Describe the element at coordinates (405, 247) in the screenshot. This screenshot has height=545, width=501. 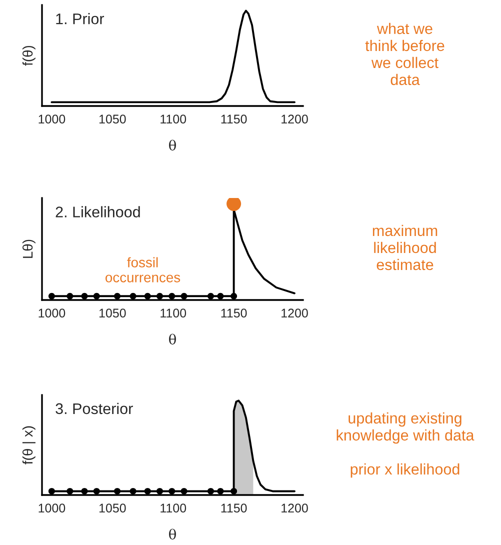
I see `text: maximum likelihood estimate` at that location.